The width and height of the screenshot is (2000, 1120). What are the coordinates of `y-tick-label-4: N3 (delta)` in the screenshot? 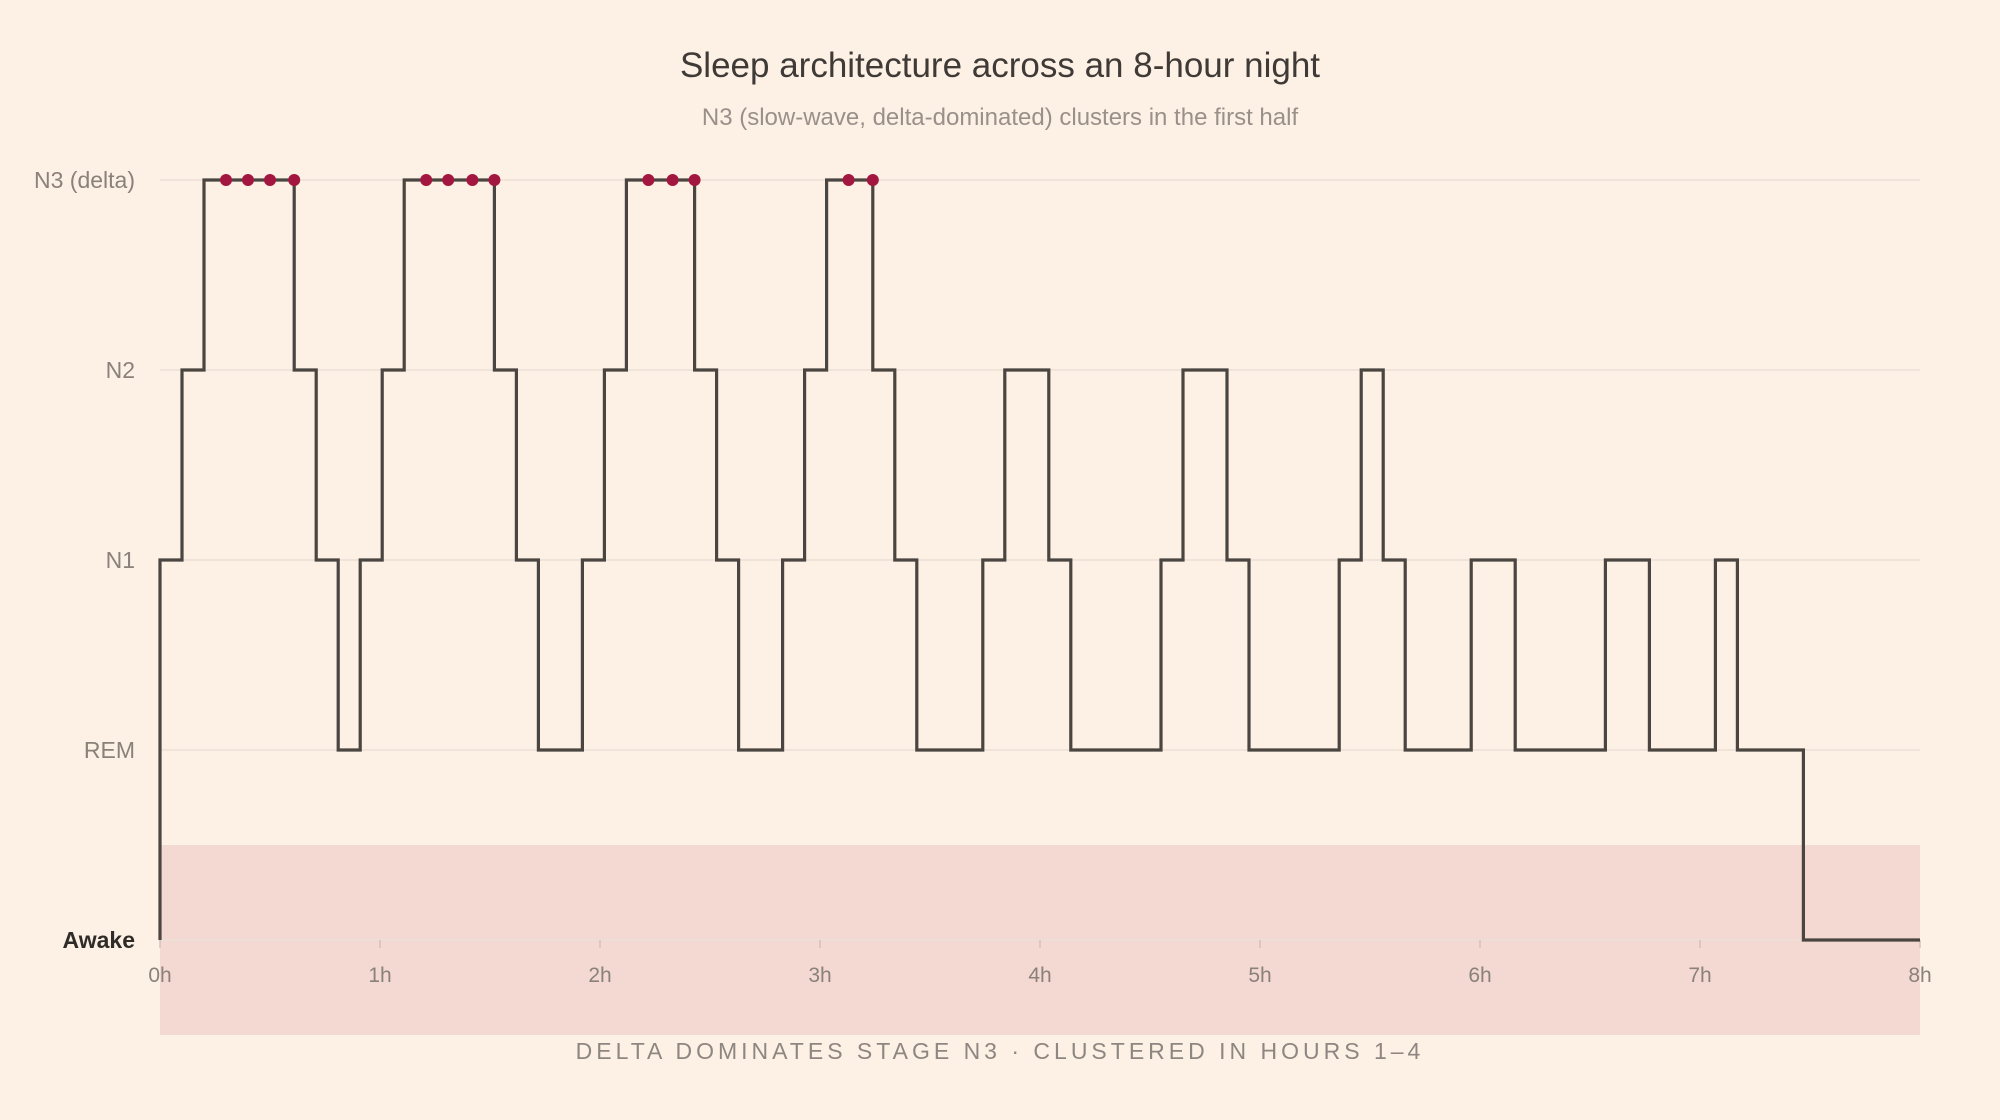 It's located at (84, 180).